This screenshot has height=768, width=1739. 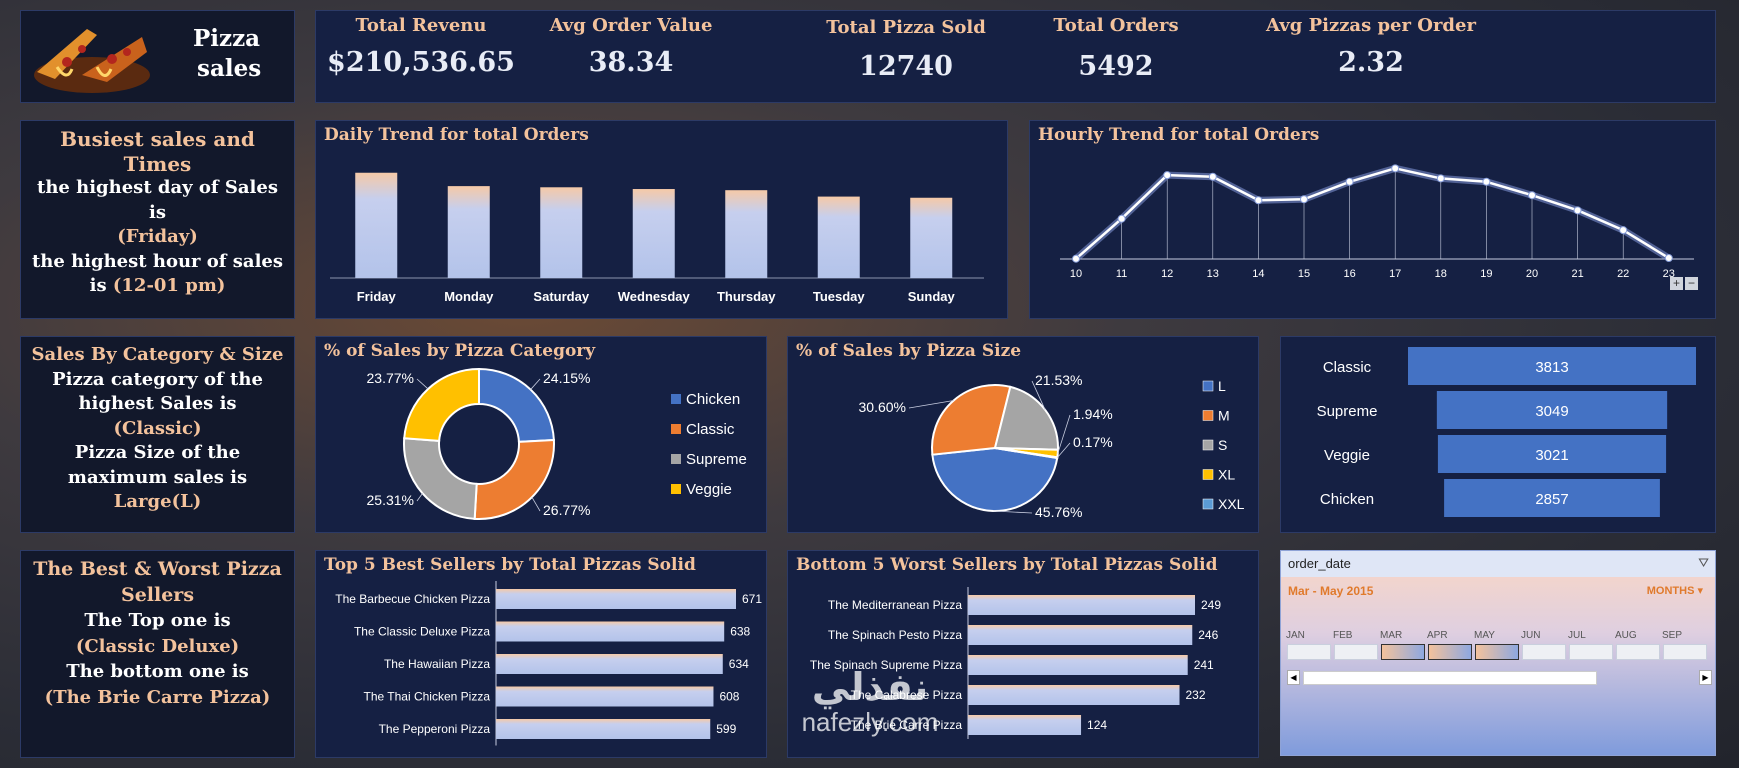 What do you see at coordinates (229, 68) in the screenshot?
I see `app-title-2: sales` at bounding box center [229, 68].